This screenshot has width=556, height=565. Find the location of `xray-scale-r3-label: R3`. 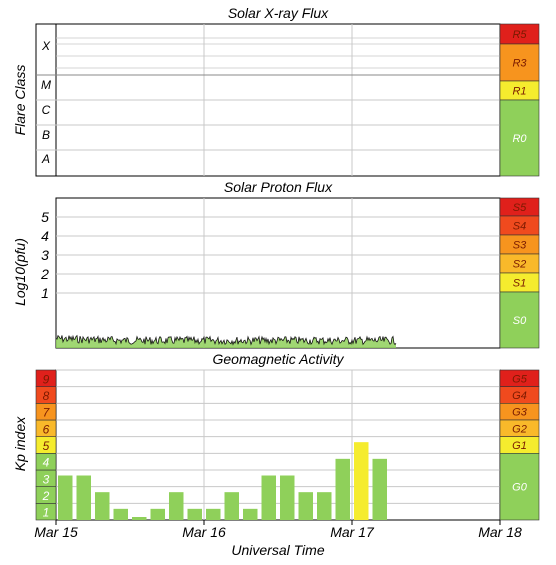

xray-scale-r3-label: R3 is located at coordinates (519, 64).